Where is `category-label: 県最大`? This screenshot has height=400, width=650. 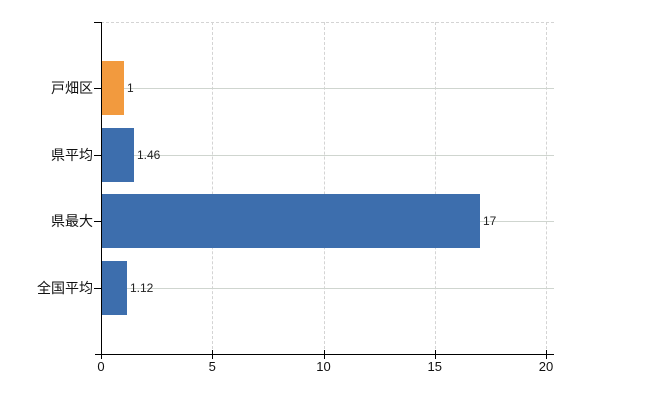
category-label: 県最大 is located at coordinates (72, 221).